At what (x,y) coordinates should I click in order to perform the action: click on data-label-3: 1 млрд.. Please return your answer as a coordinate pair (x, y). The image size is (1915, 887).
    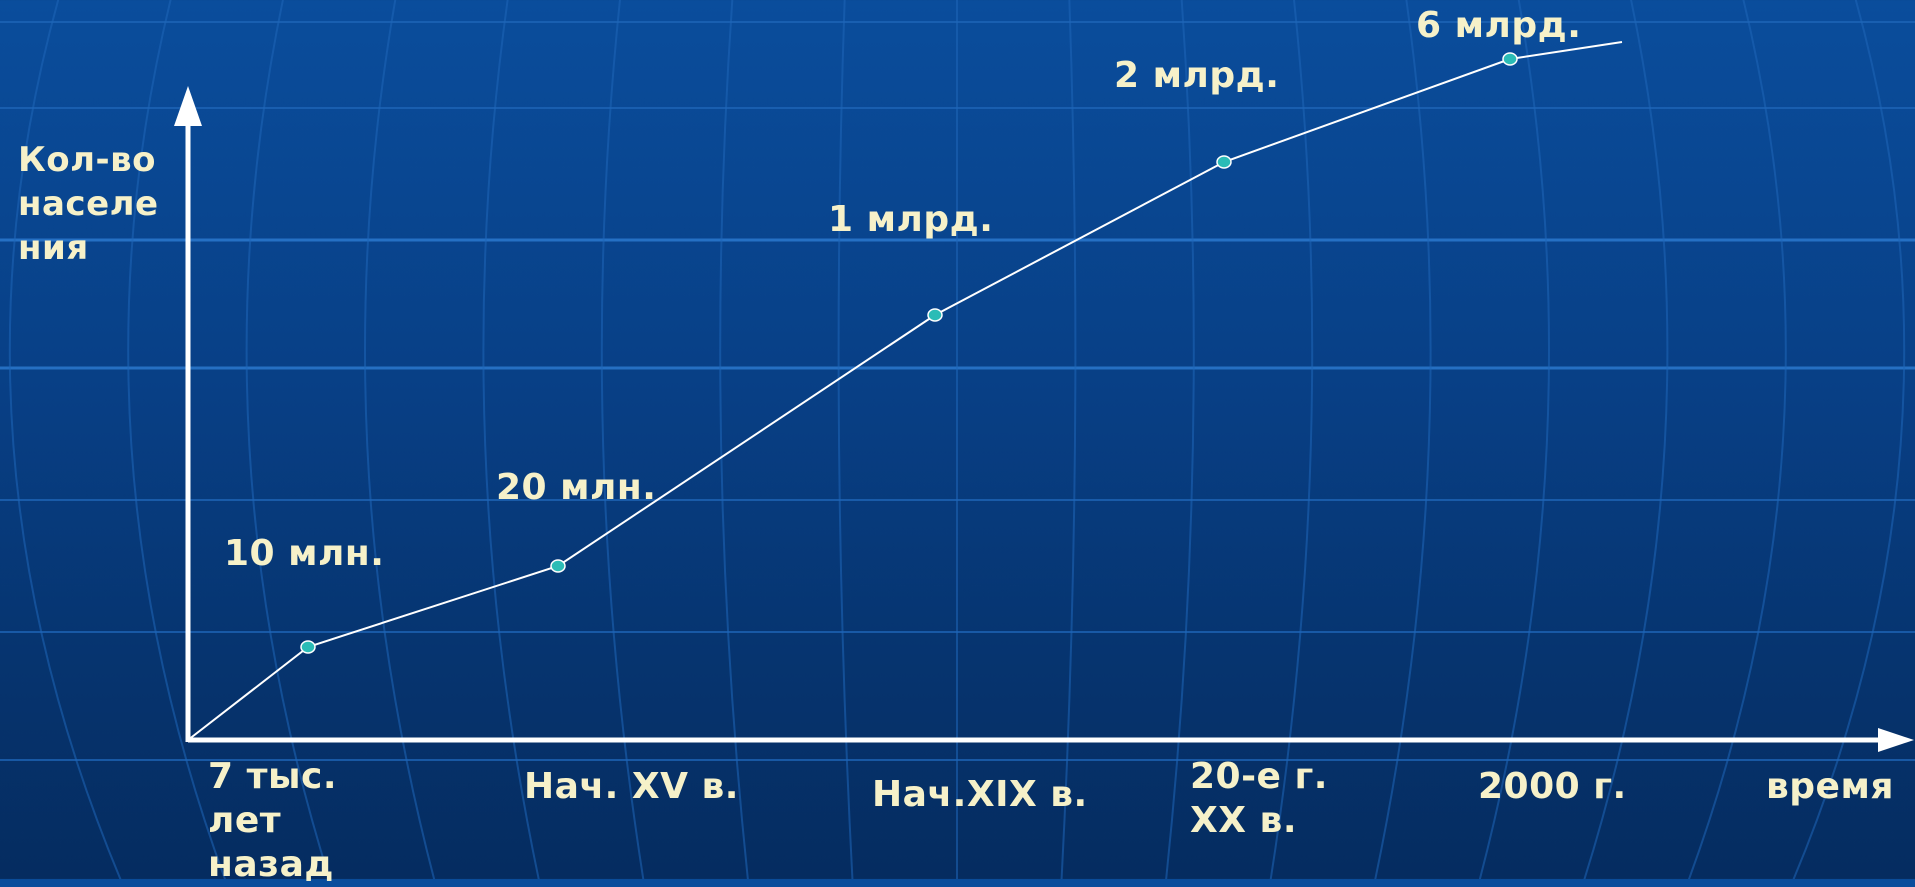
    Looking at the image, I should click on (911, 219).